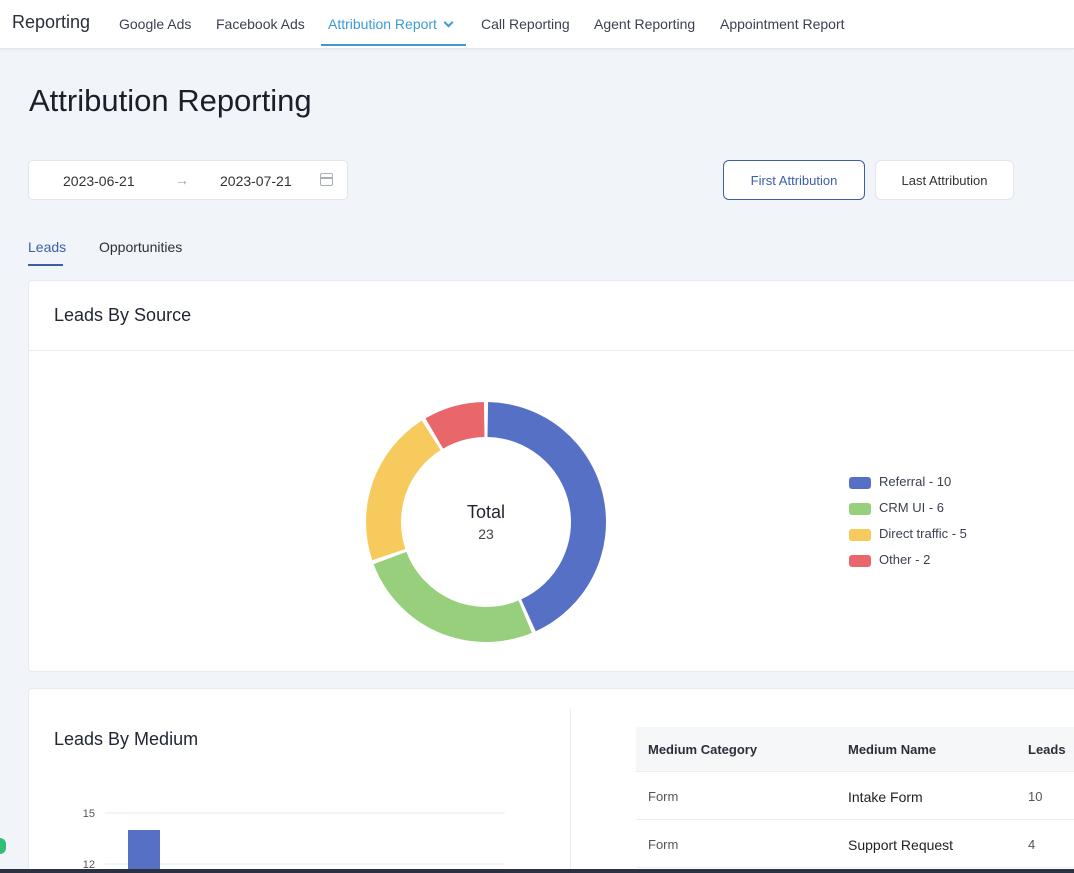 The height and width of the screenshot is (873, 1074). What do you see at coordinates (551, 350) in the screenshot?
I see `card-divider` at bounding box center [551, 350].